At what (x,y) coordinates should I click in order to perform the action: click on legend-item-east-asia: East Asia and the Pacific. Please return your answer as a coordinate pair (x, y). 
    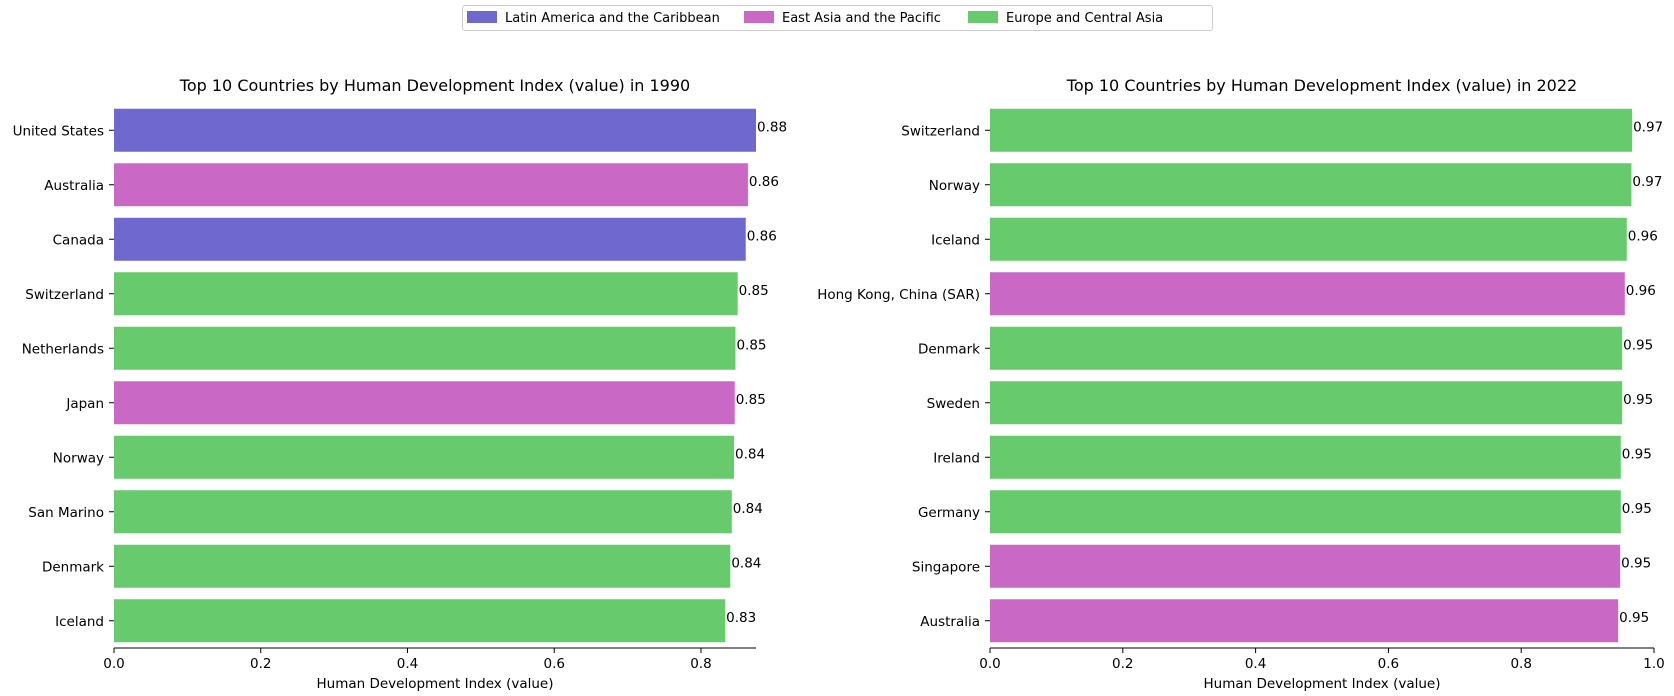
    Looking at the image, I should click on (842, 19).